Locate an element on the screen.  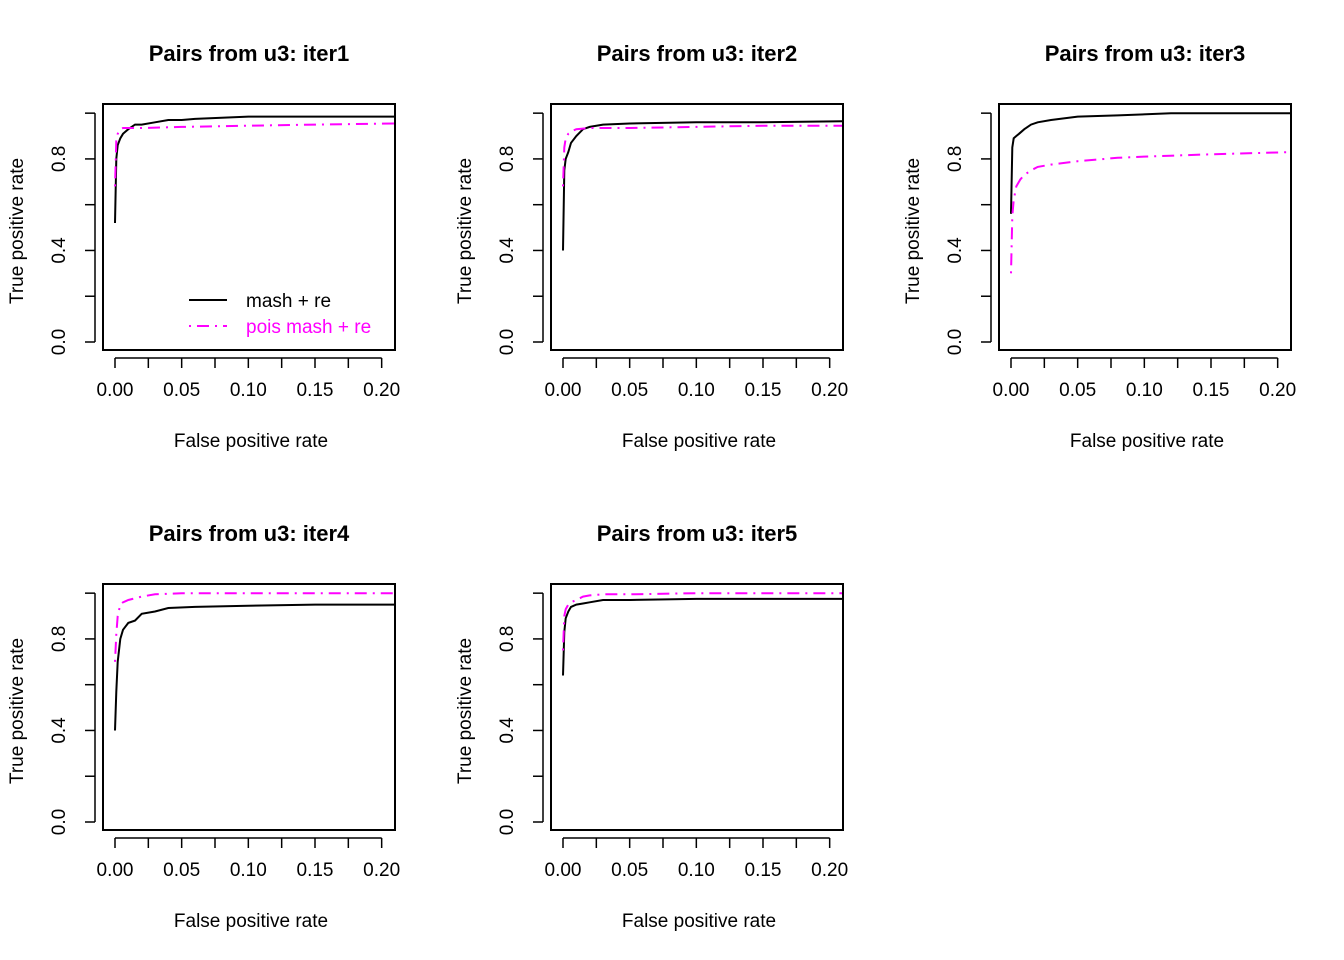
panel-title: Pairs from u3: iter5 is located at coordinates (697, 533).